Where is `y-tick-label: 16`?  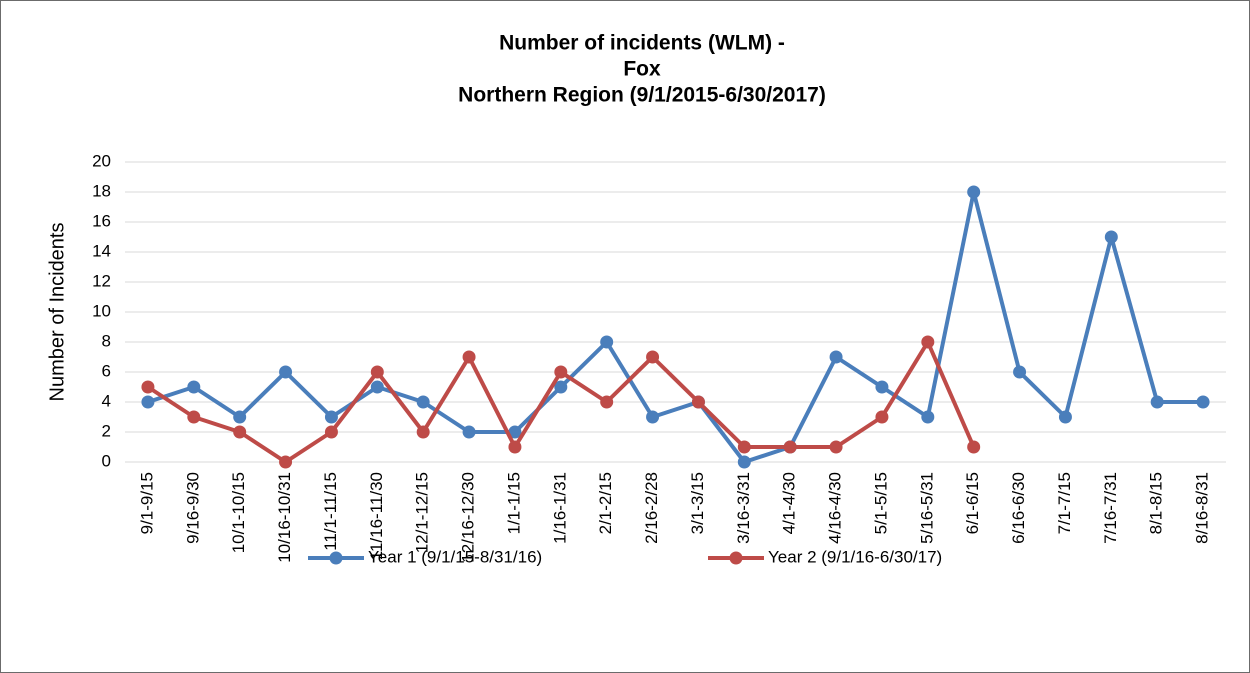 y-tick-label: 16 is located at coordinates (101, 220).